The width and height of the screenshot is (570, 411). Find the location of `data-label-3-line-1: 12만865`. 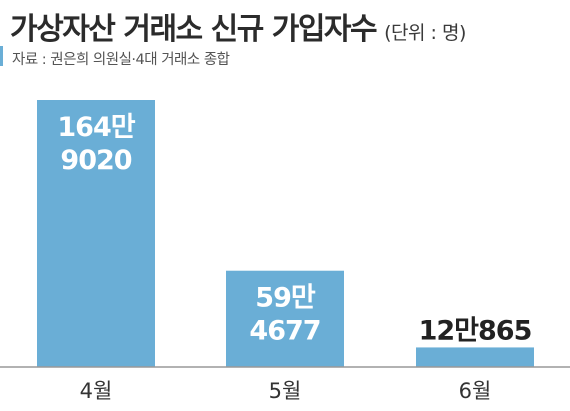

data-label-3-line-1: 12만865 is located at coordinates (475, 330).